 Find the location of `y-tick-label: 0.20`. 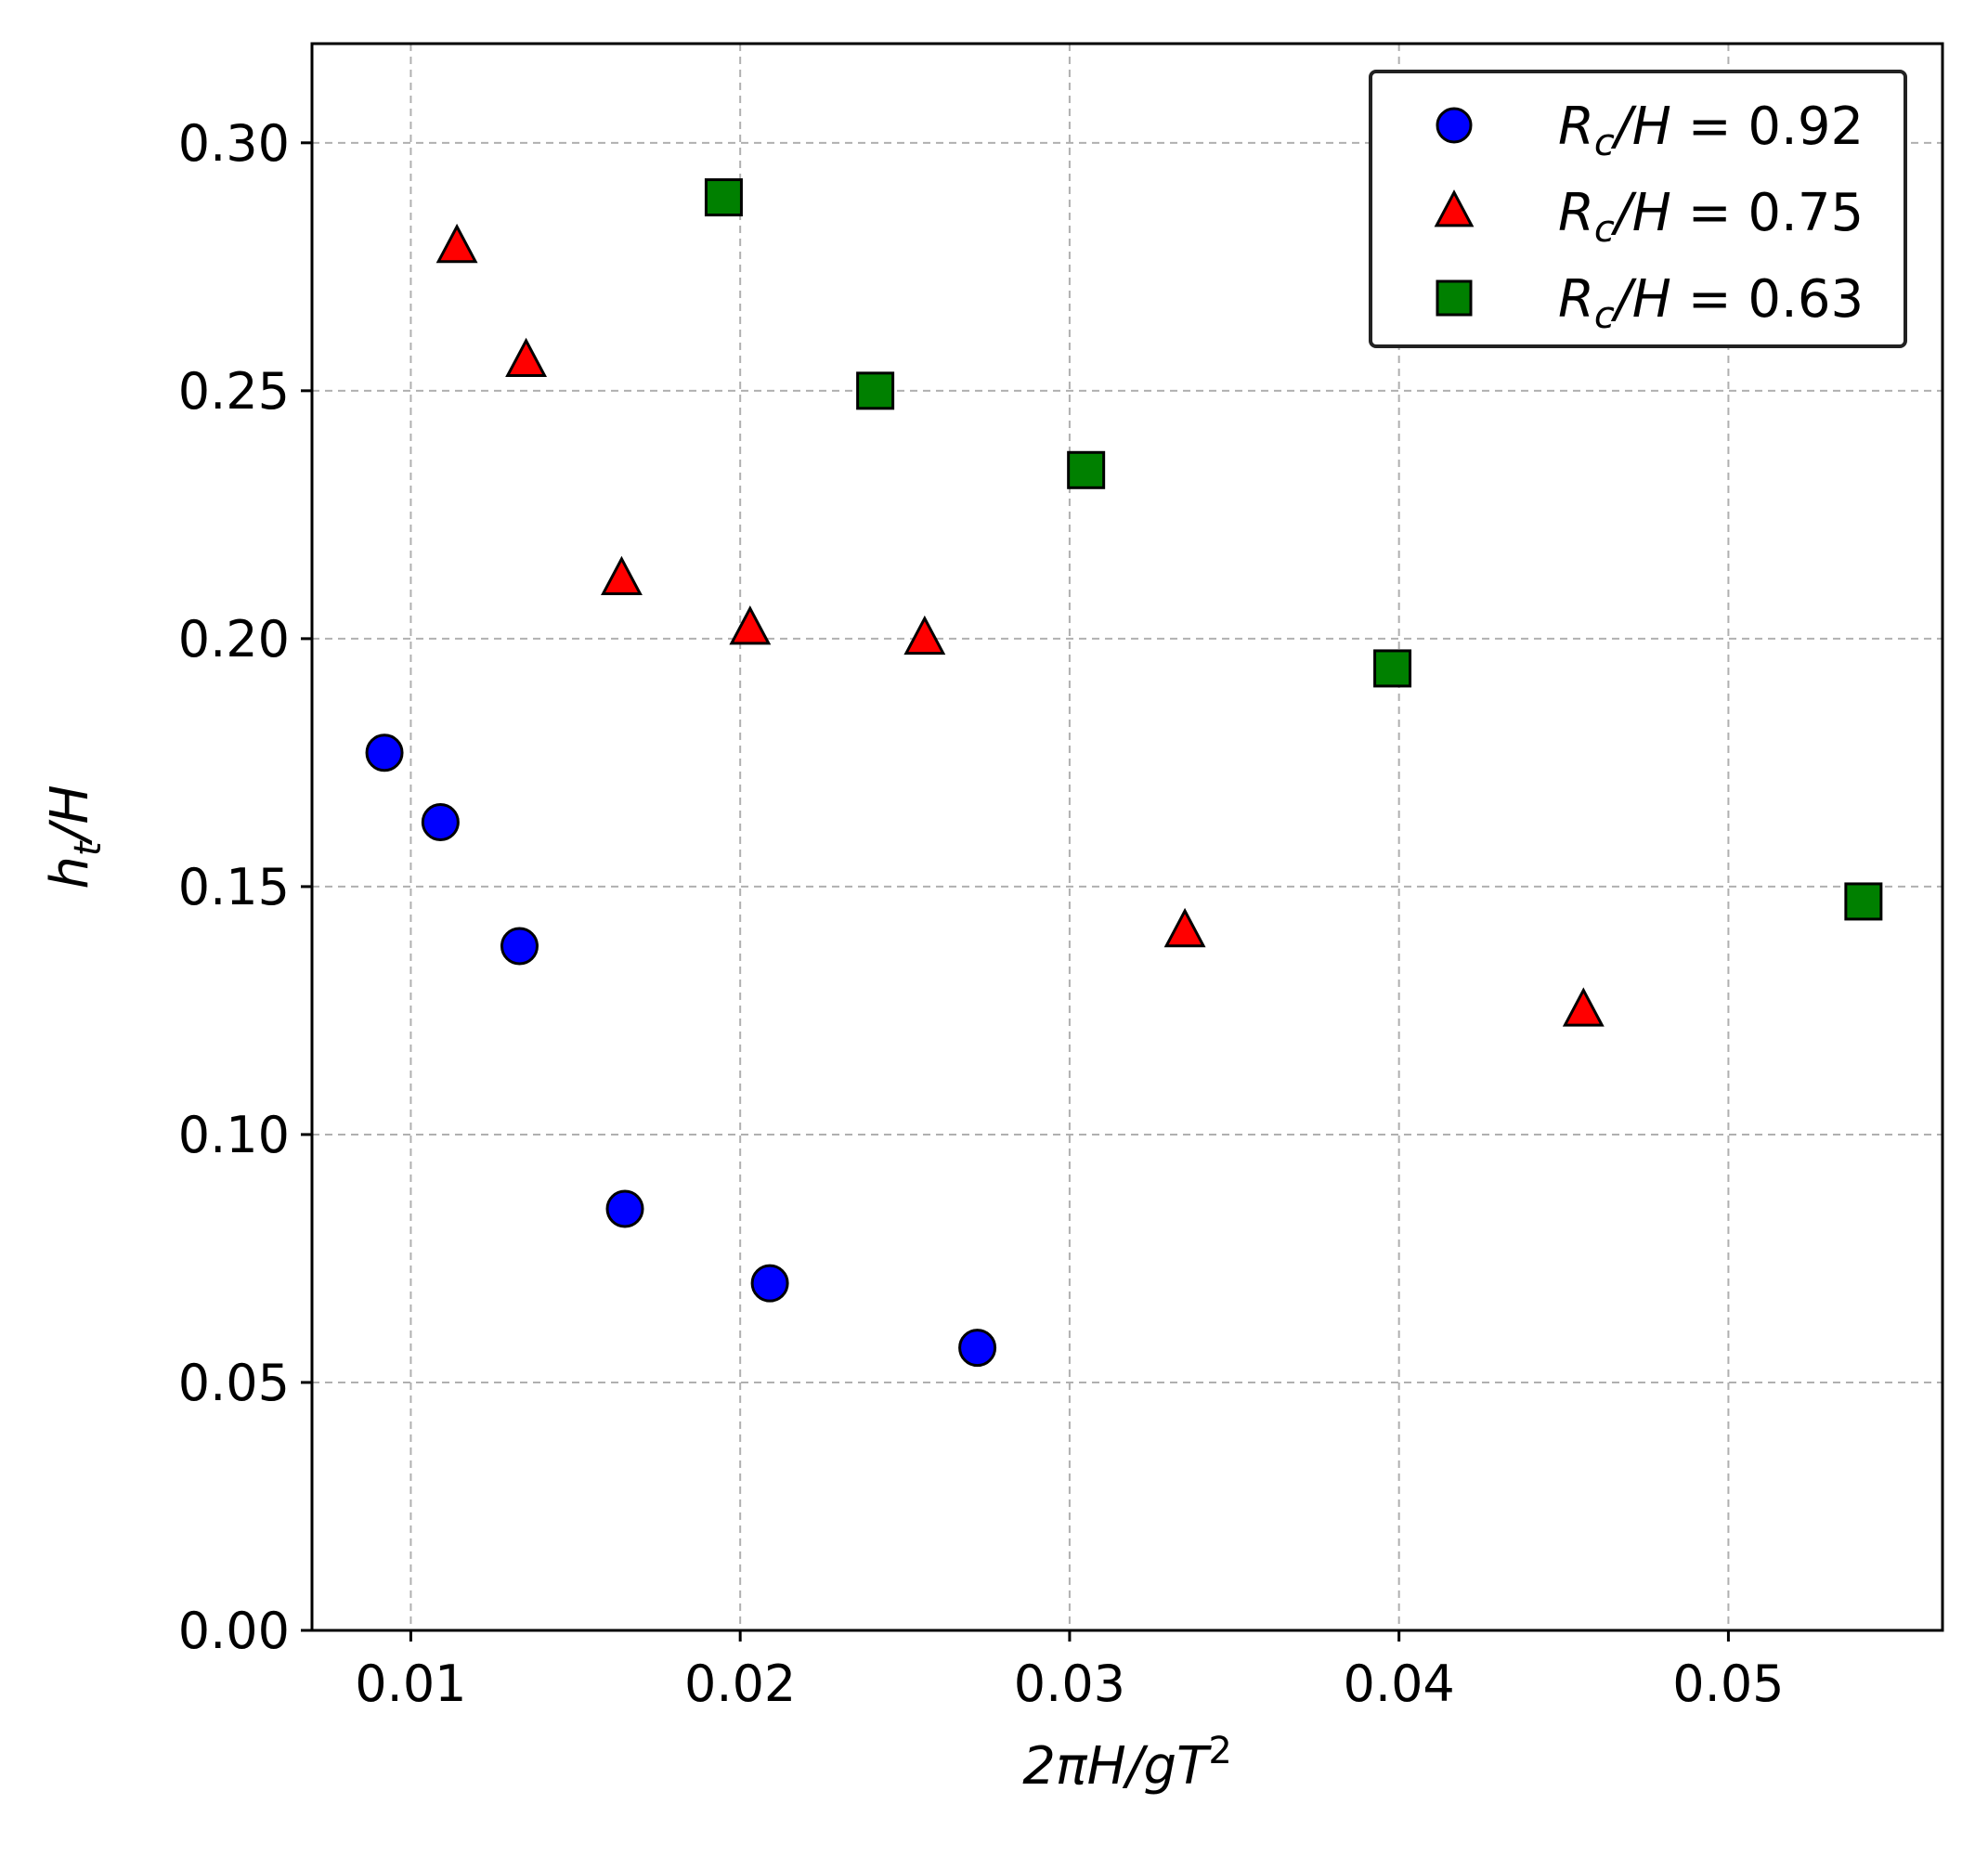

y-tick-label: 0.20 is located at coordinates (234, 639).